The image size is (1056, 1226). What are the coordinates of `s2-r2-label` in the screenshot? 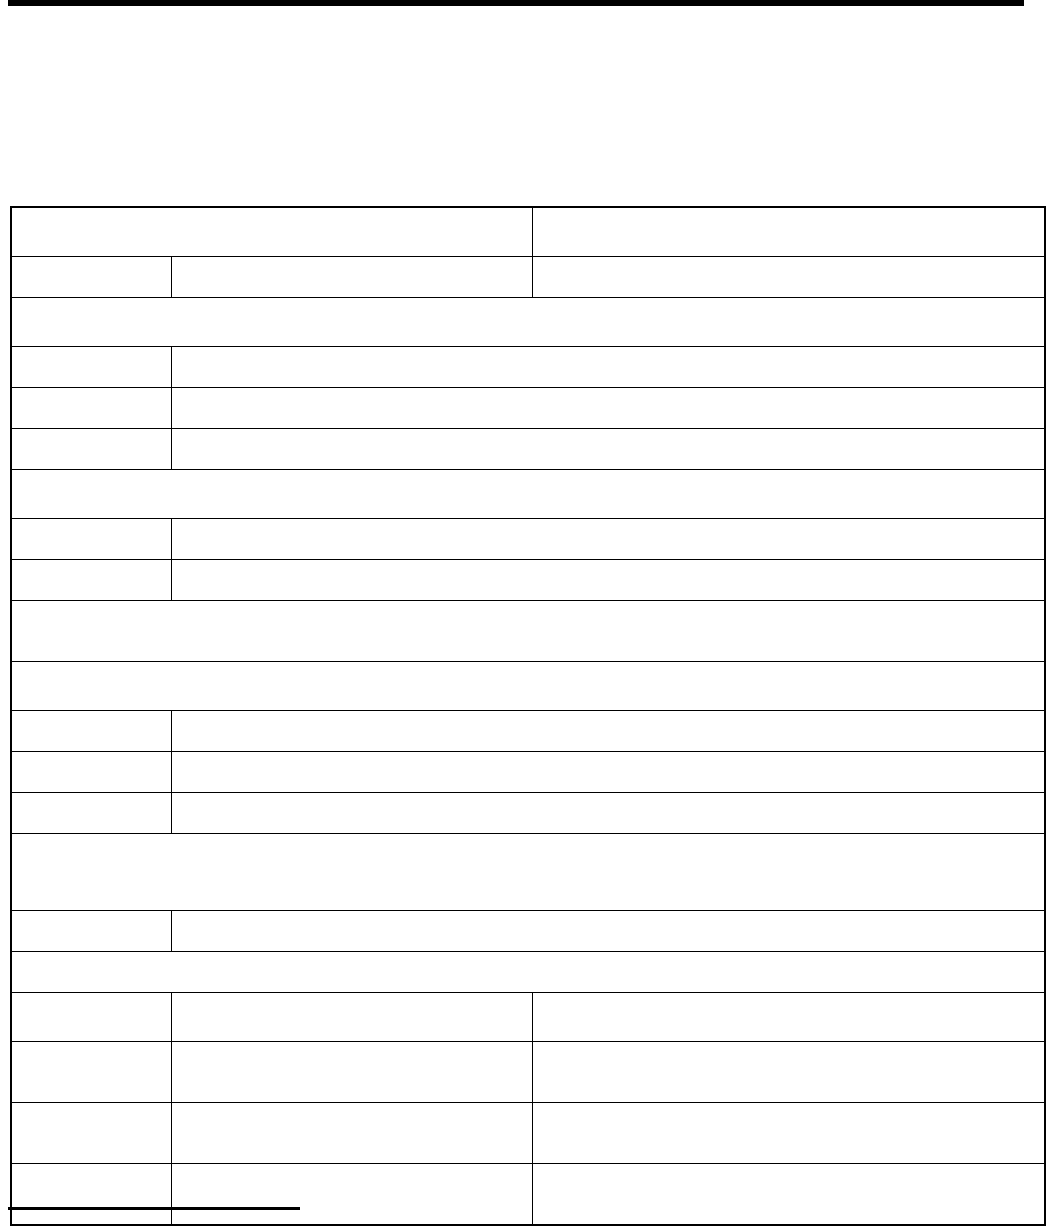 It's located at (91, 408).